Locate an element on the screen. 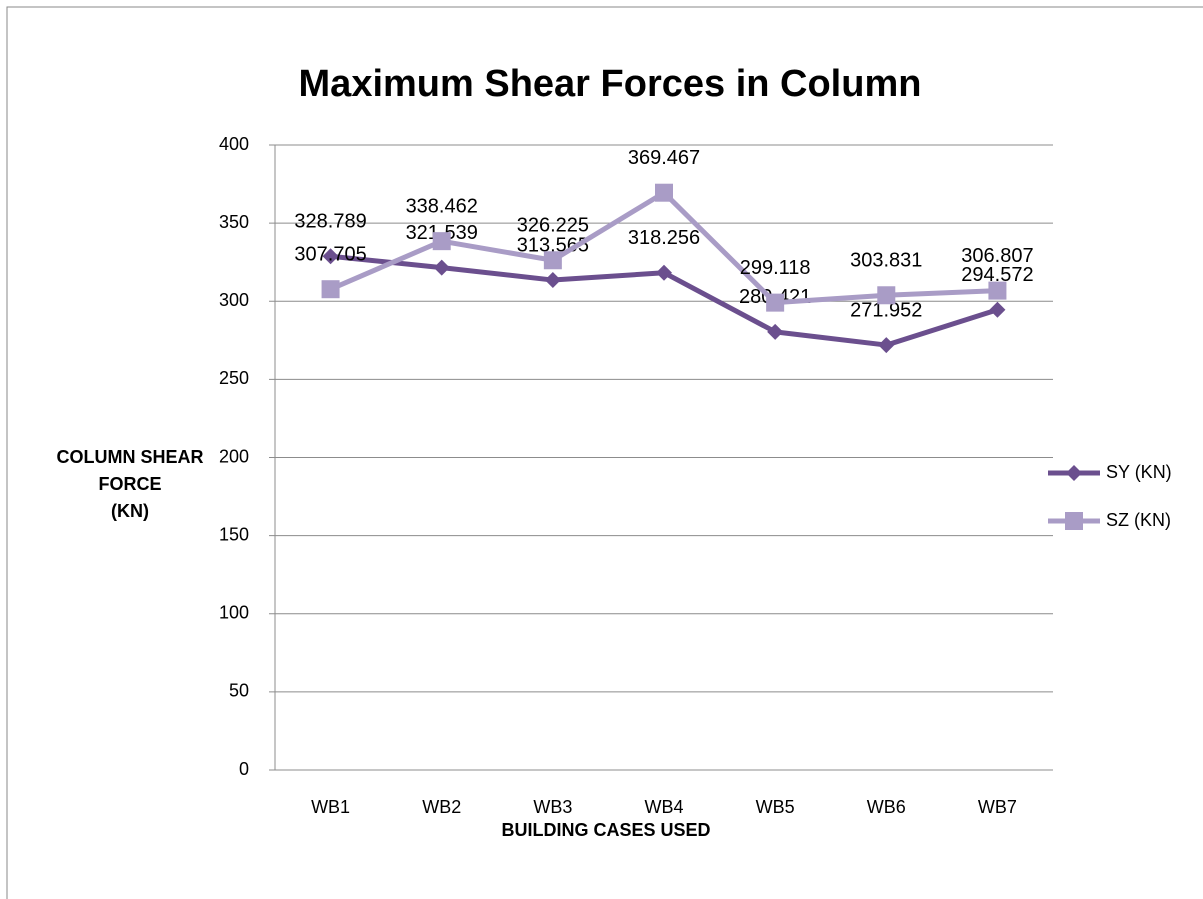 The image size is (1203, 899). y-tick-label: 150 is located at coordinates (234, 534).